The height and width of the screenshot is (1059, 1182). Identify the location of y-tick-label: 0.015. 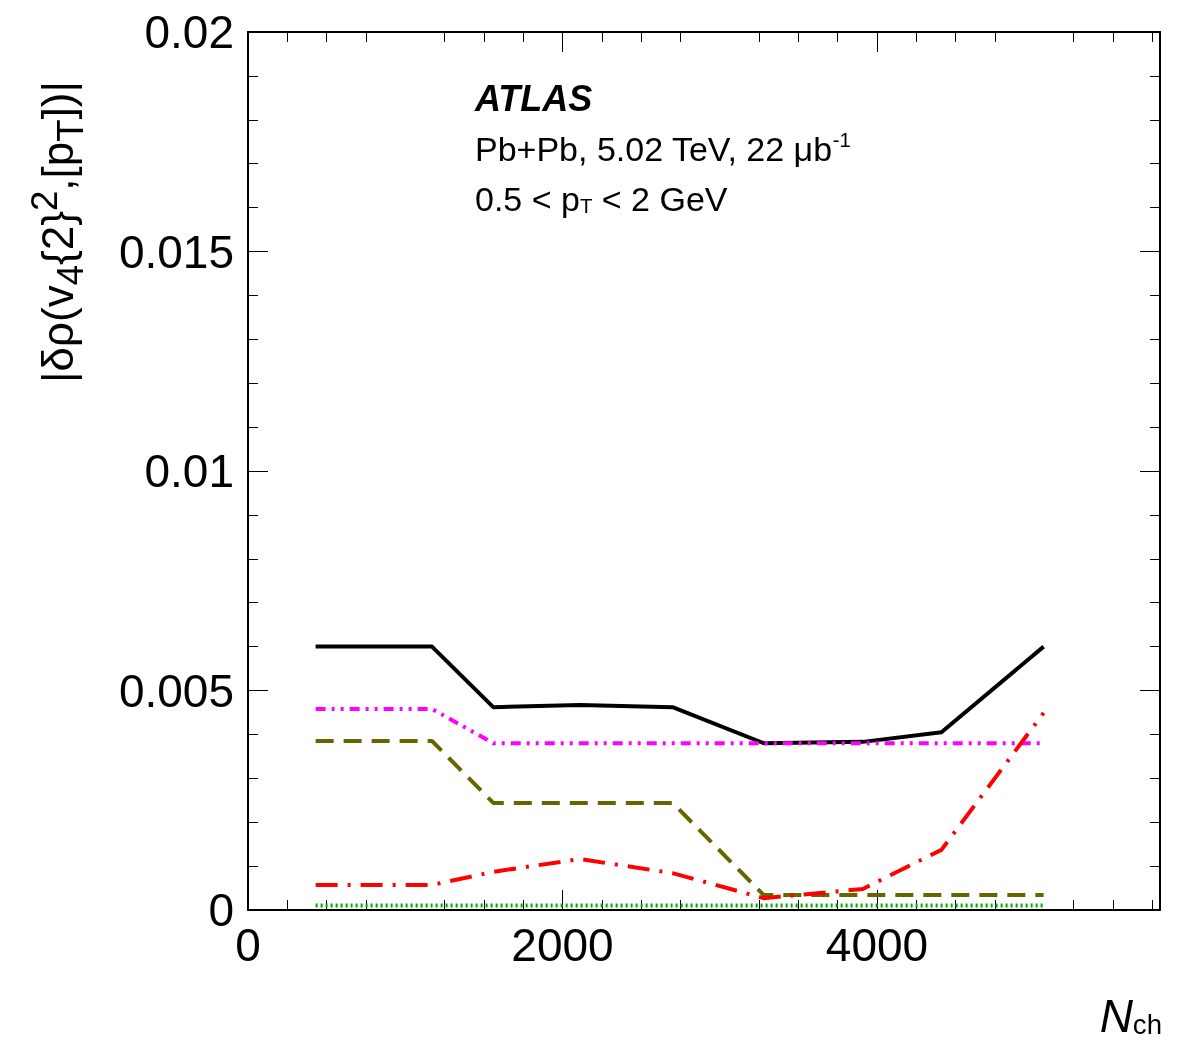
(176, 251).